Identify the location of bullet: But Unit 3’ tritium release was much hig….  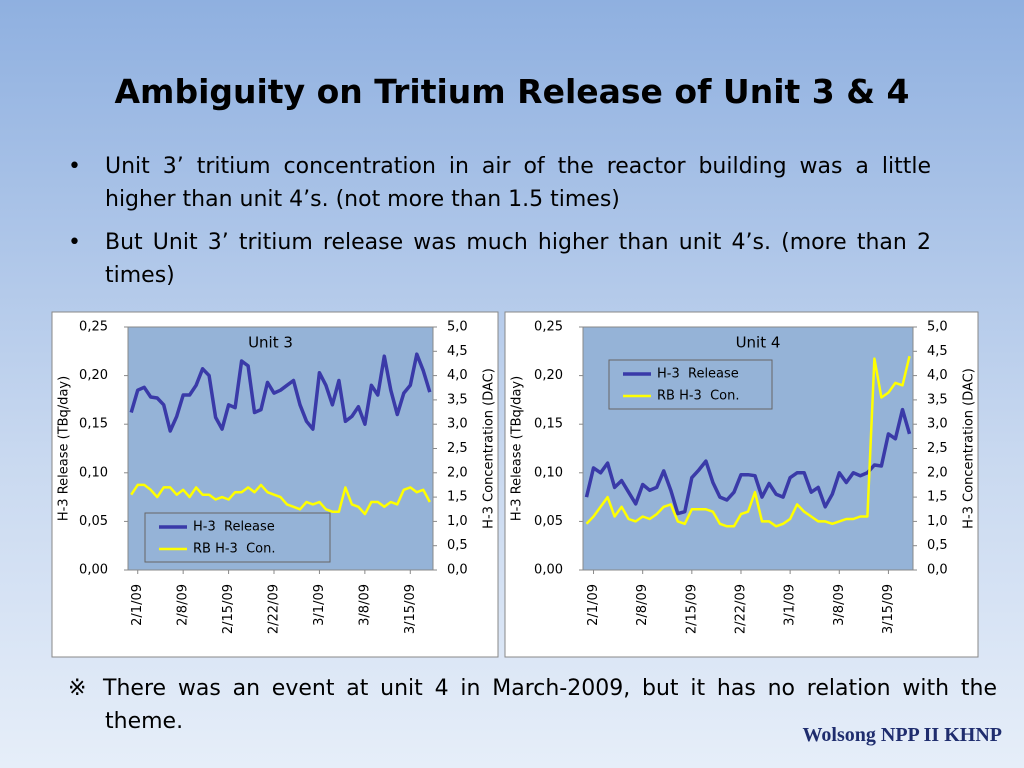
(499, 259).